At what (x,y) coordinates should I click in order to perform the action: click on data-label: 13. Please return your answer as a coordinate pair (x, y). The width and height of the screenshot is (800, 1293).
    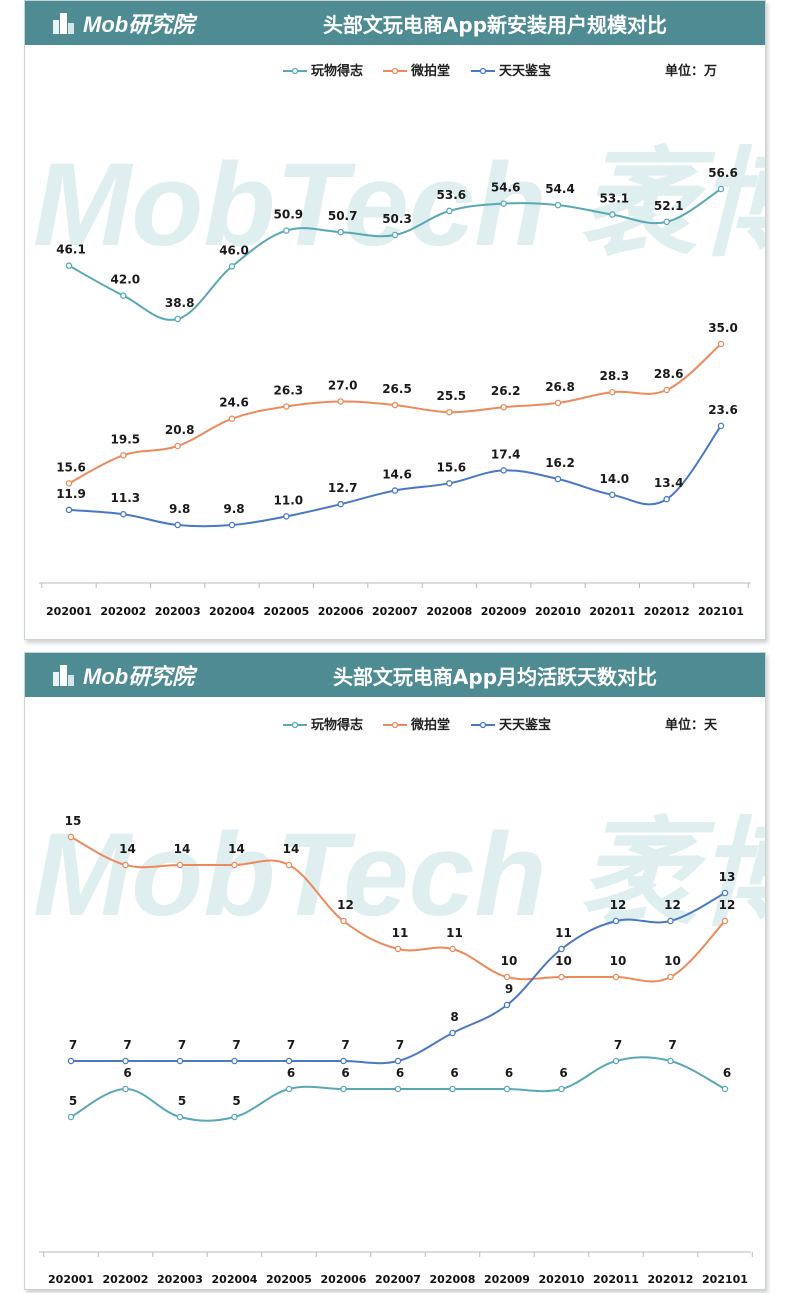
    Looking at the image, I should click on (727, 877).